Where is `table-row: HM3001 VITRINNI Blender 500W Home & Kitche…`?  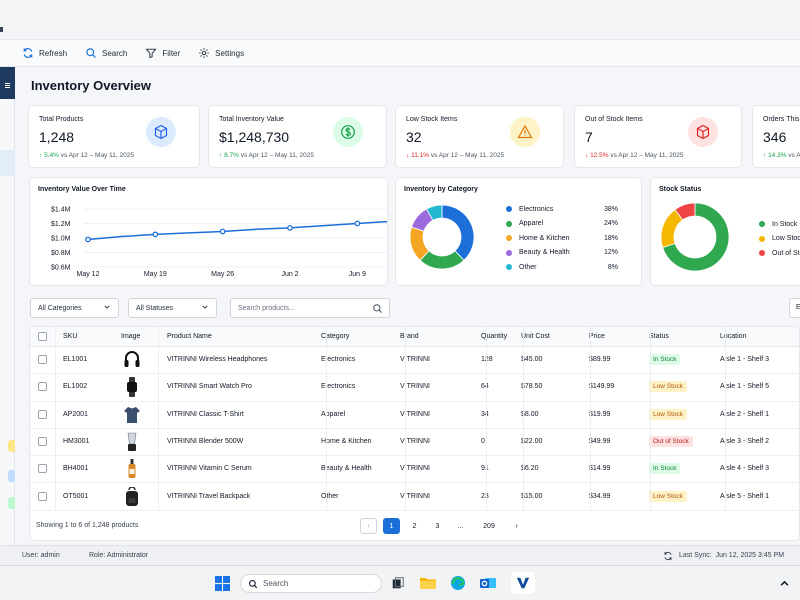
table-row: HM3001 VITRINNI Blender 500W Home & Kitche… is located at coordinates (414, 443).